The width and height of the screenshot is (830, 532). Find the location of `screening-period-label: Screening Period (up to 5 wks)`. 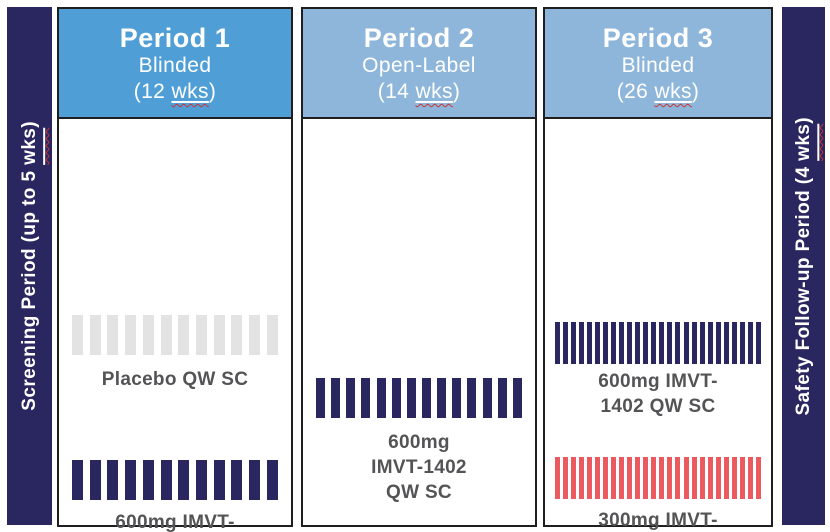

screening-period-label: Screening Period (up to 5 wks) is located at coordinates (29, 266).